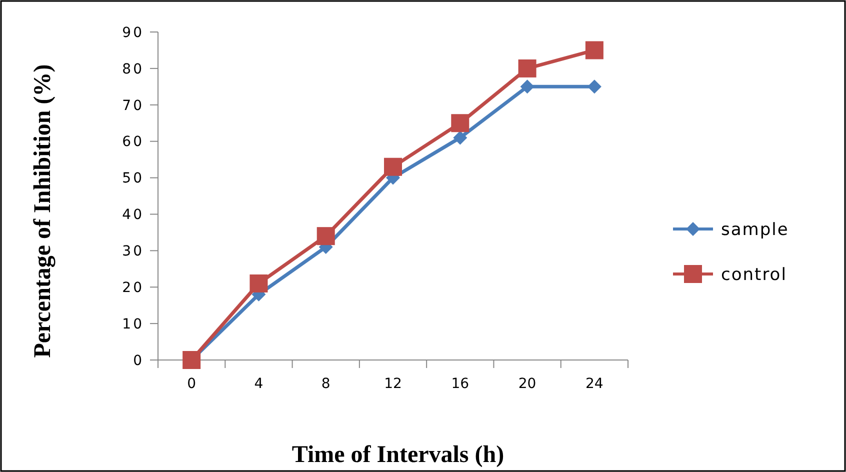  I want to click on x-tick-label: 0, so click(191, 384).